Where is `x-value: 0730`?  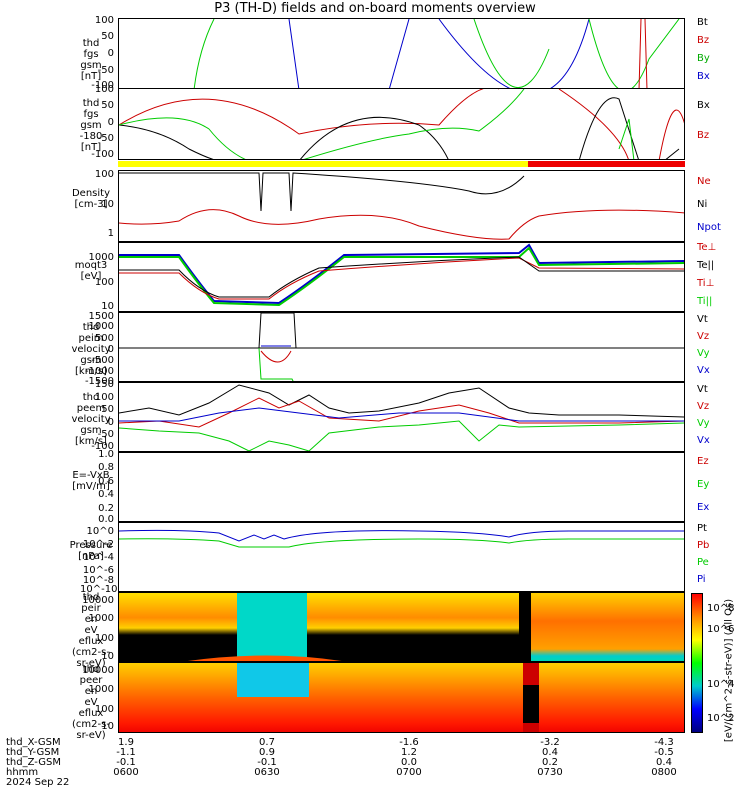
x-value: 0730 is located at coordinates (550, 772).